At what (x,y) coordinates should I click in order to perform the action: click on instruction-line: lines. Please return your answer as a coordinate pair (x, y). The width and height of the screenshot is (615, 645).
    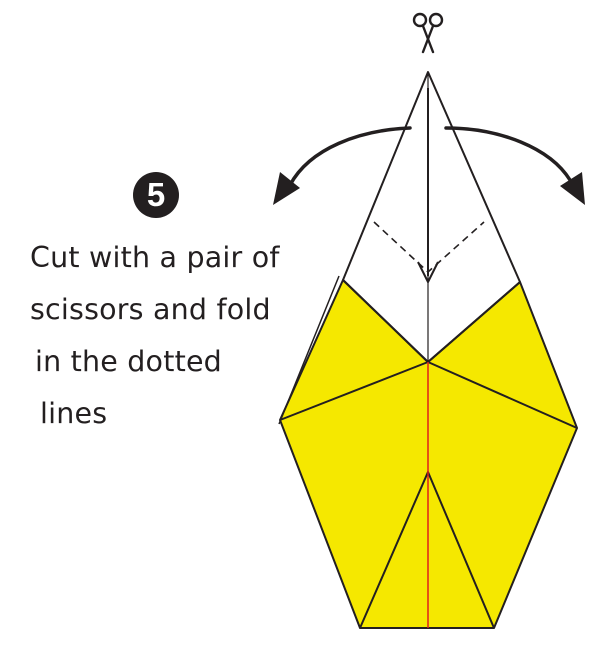
    Looking at the image, I should click on (74, 413).